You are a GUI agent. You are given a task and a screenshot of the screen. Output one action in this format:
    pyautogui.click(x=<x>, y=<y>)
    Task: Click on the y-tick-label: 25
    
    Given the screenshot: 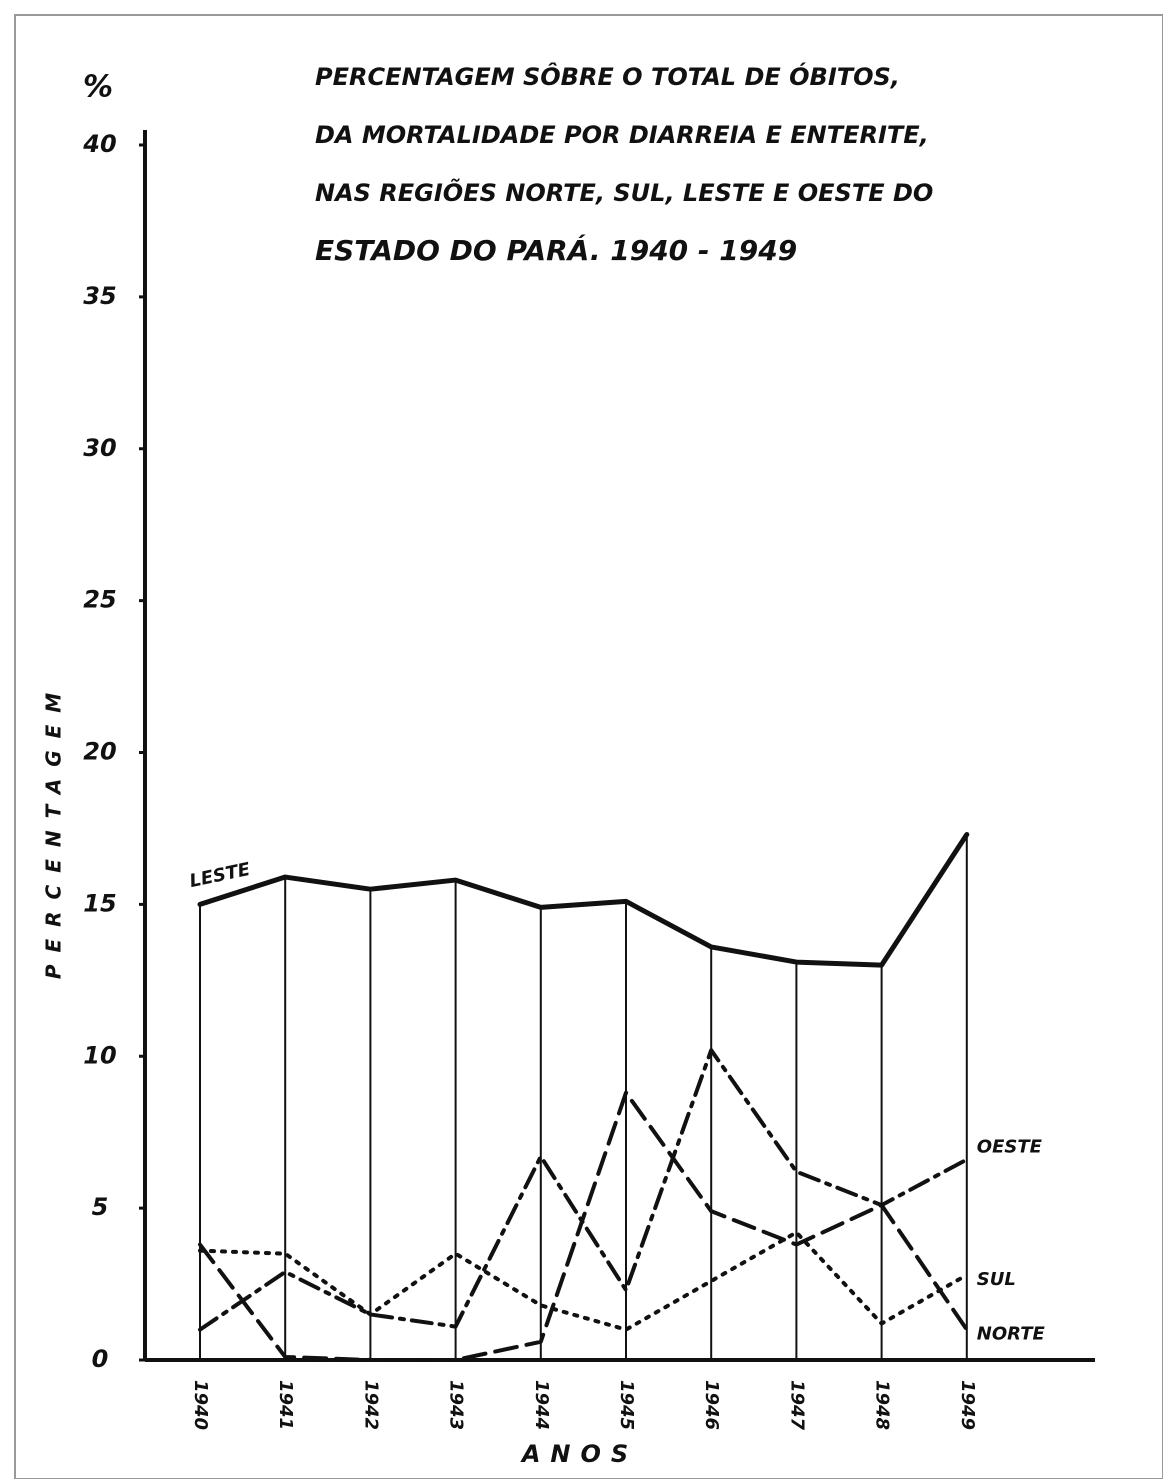 What is the action you would take?
    pyautogui.click(x=99, y=600)
    